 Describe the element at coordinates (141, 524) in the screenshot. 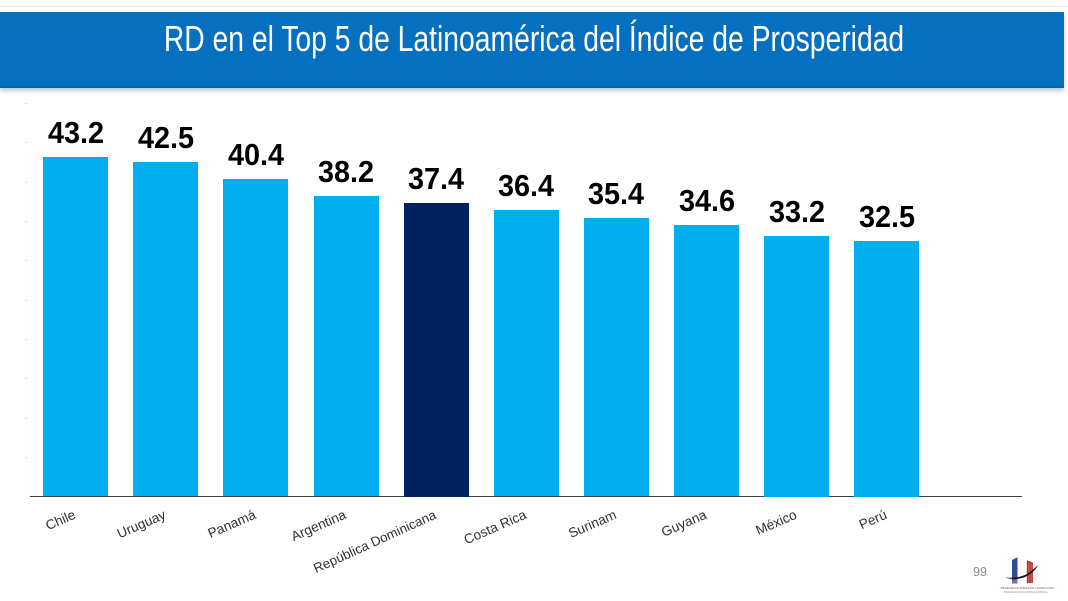

I see `svg-text: Uruguay` at that location.